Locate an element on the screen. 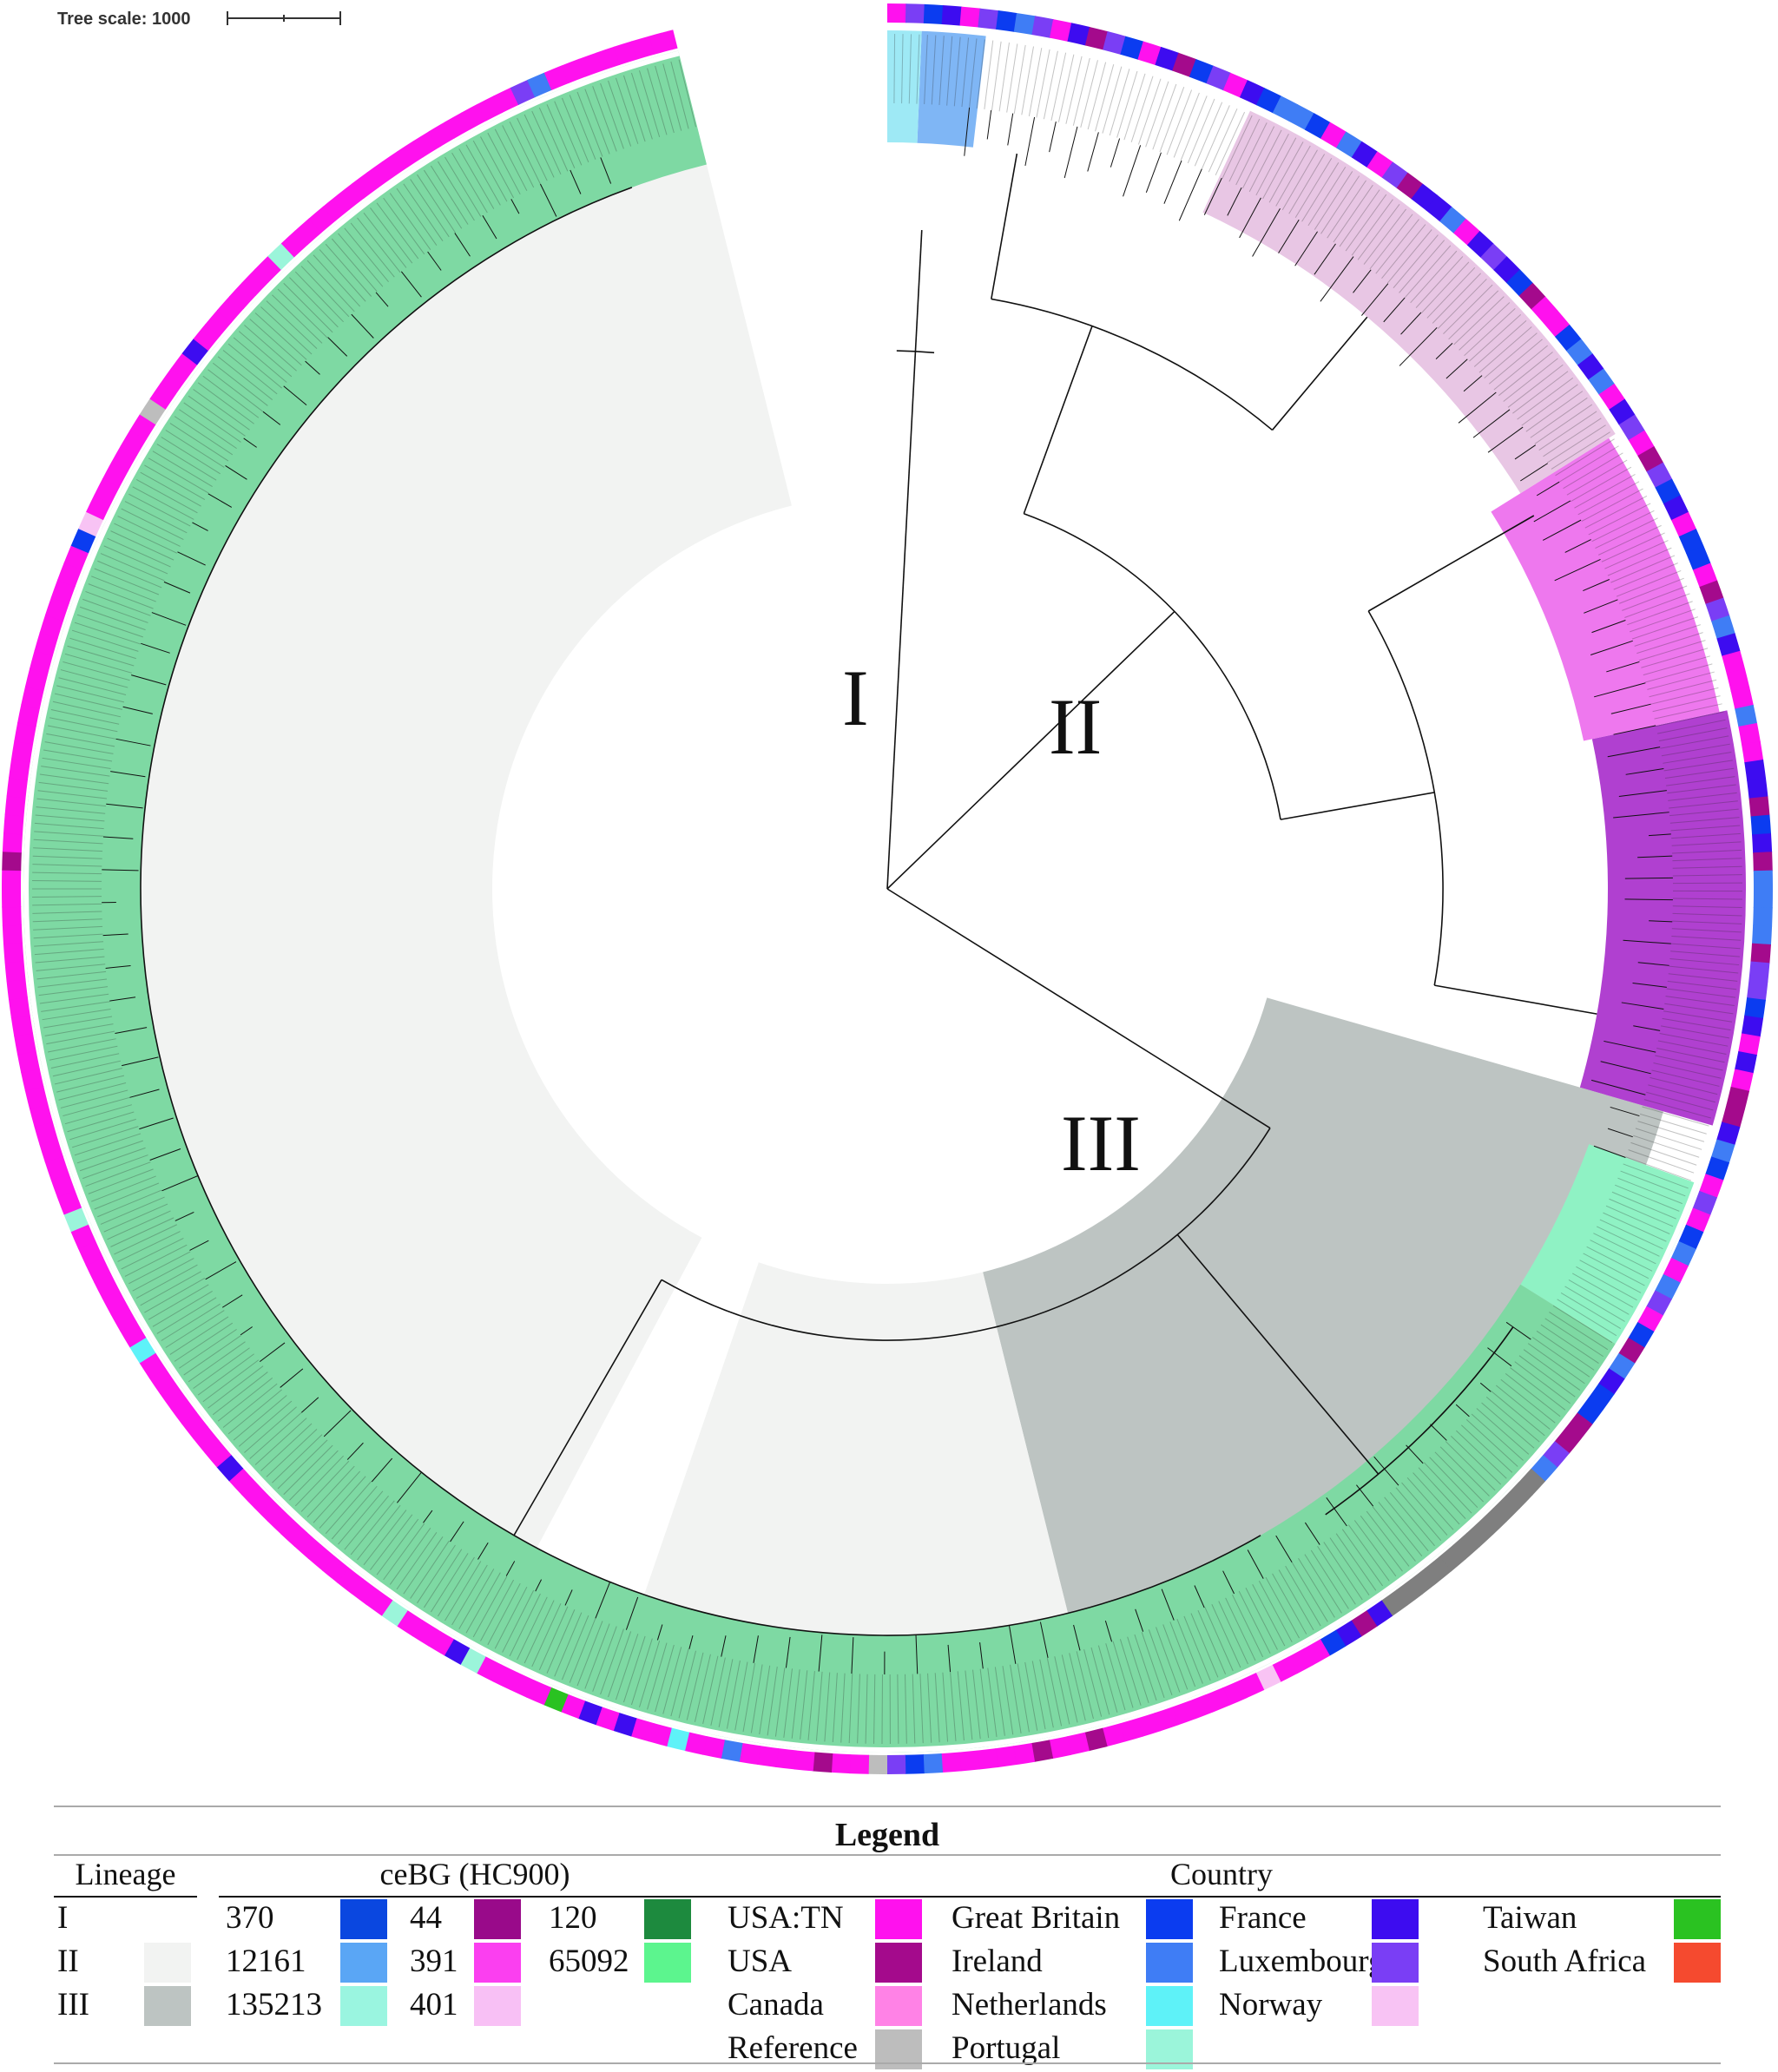 The image size is (1778, 2072). country-taiwan-swatch is located at coordinates (1698, 1919).